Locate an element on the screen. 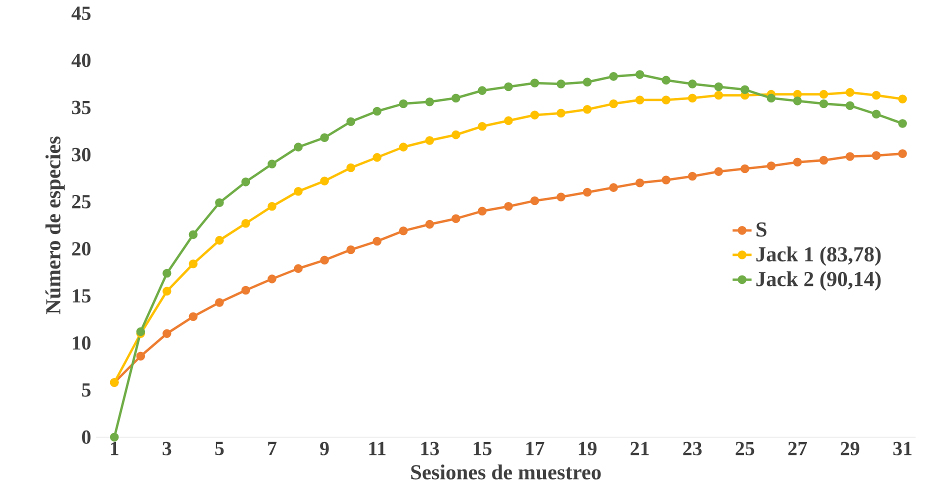  y-tick-label: 0 is located at coordinates (86, 437).